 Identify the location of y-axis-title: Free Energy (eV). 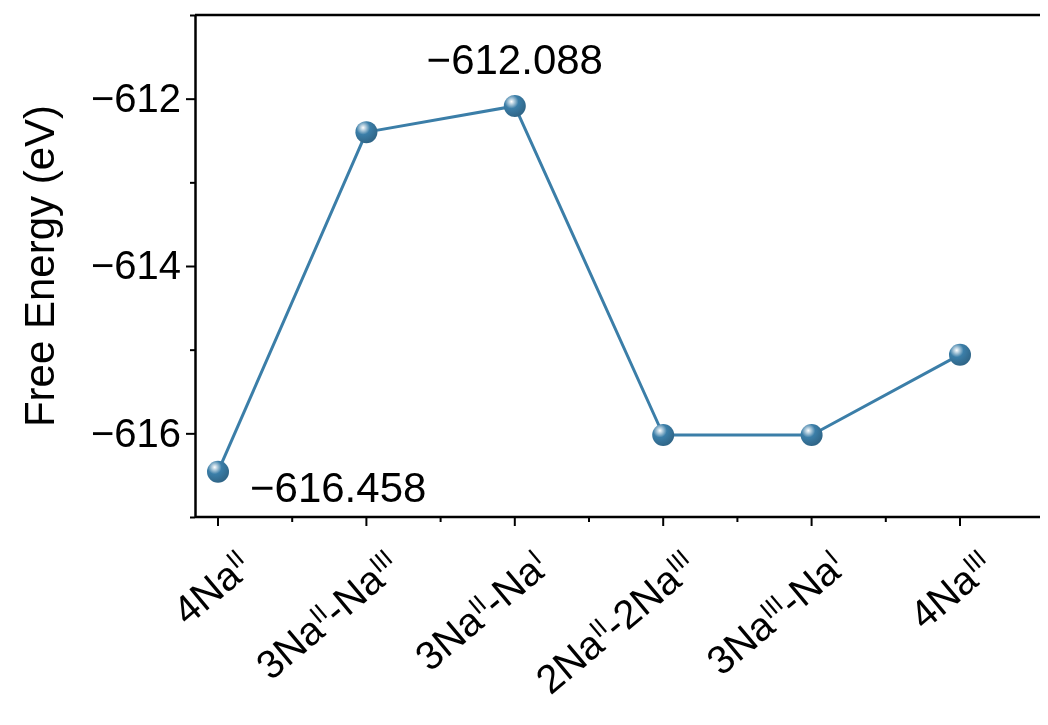
(39, 266).